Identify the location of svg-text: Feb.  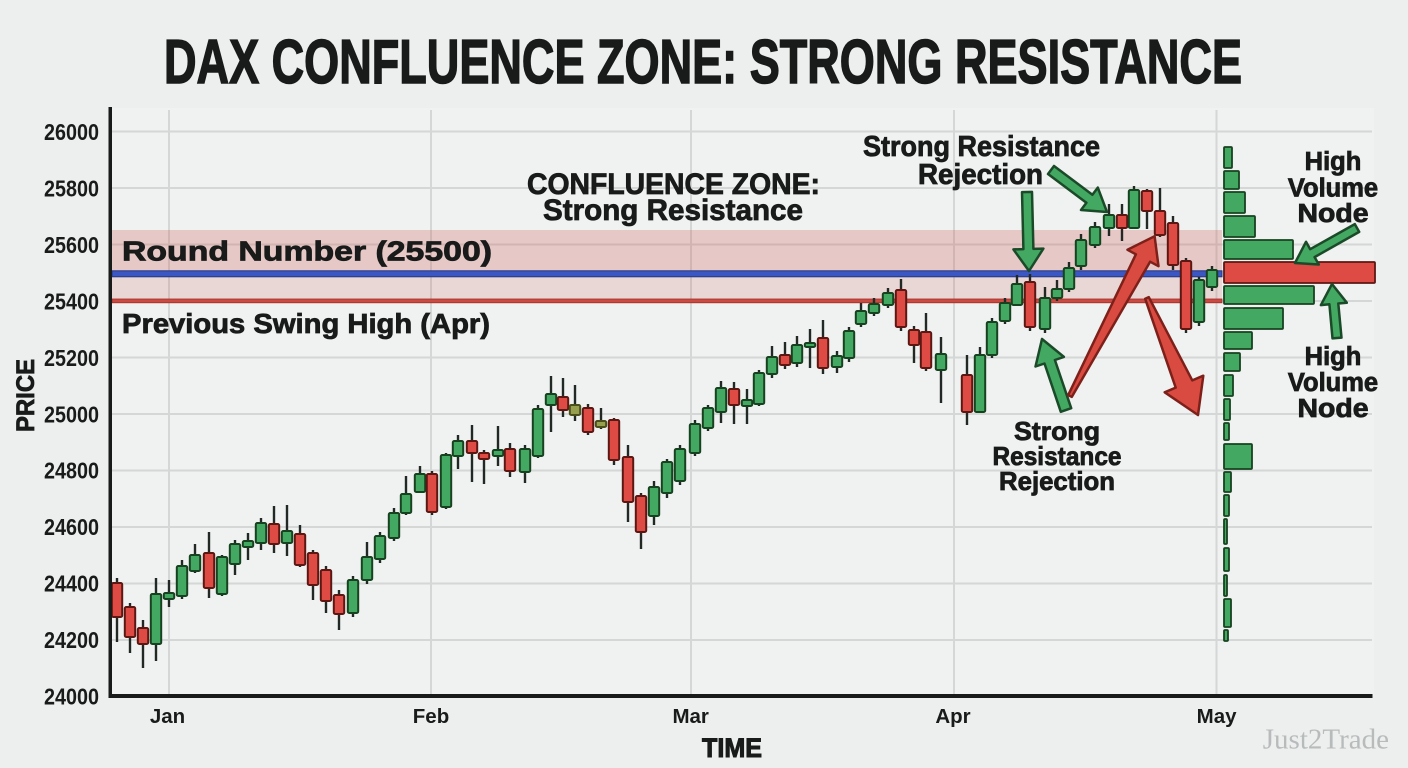
(431, 716).